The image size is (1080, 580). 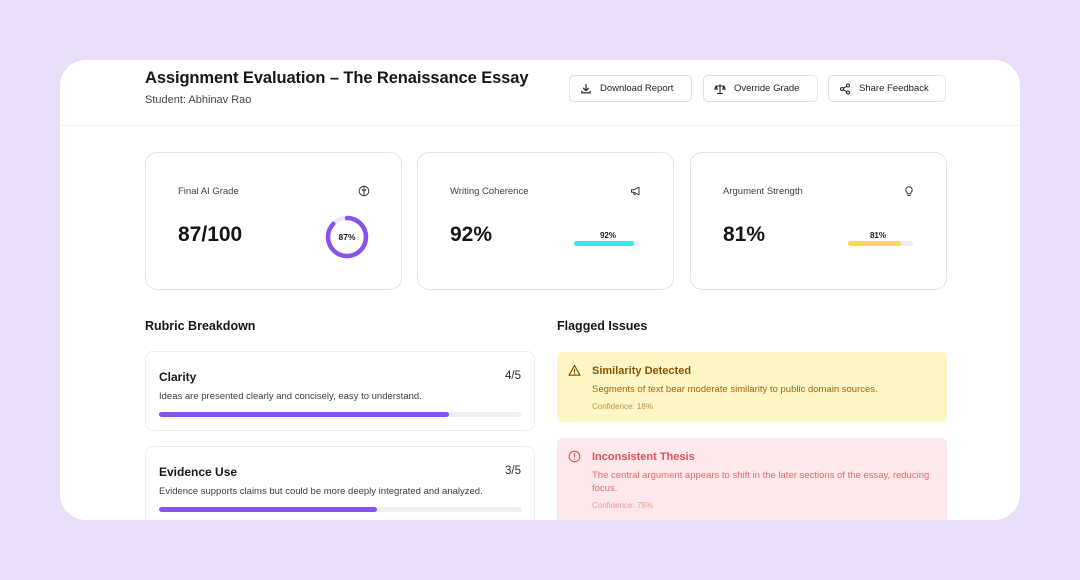 What do you see at coordinates (894, 88) in the screenshot?
I see `share-feedback-label: Share Feedback` at bounding box center [894, 88].